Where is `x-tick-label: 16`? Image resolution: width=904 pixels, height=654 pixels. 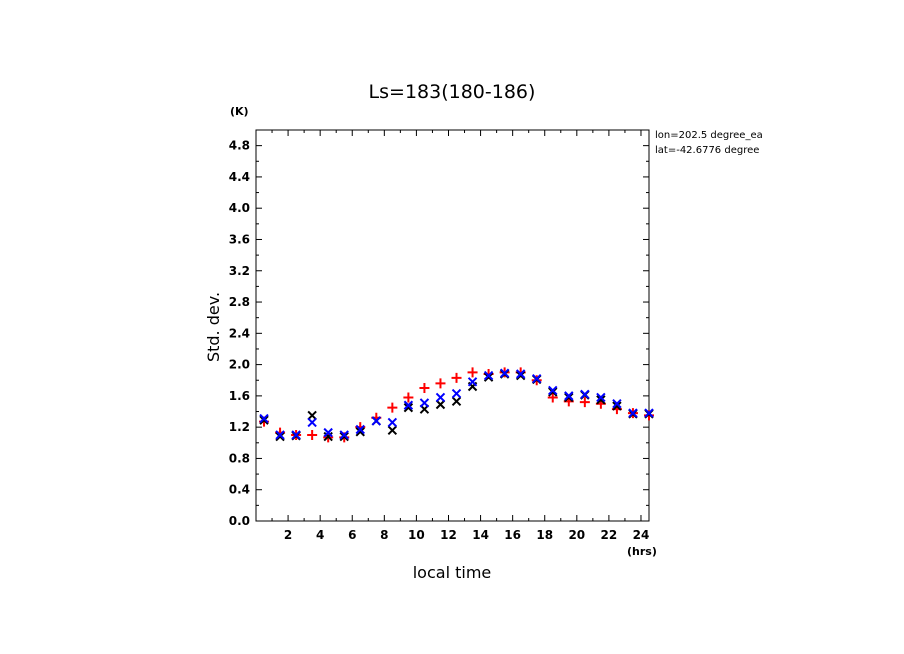 x-tick-label: 16 is located at coordinates (512, 535).